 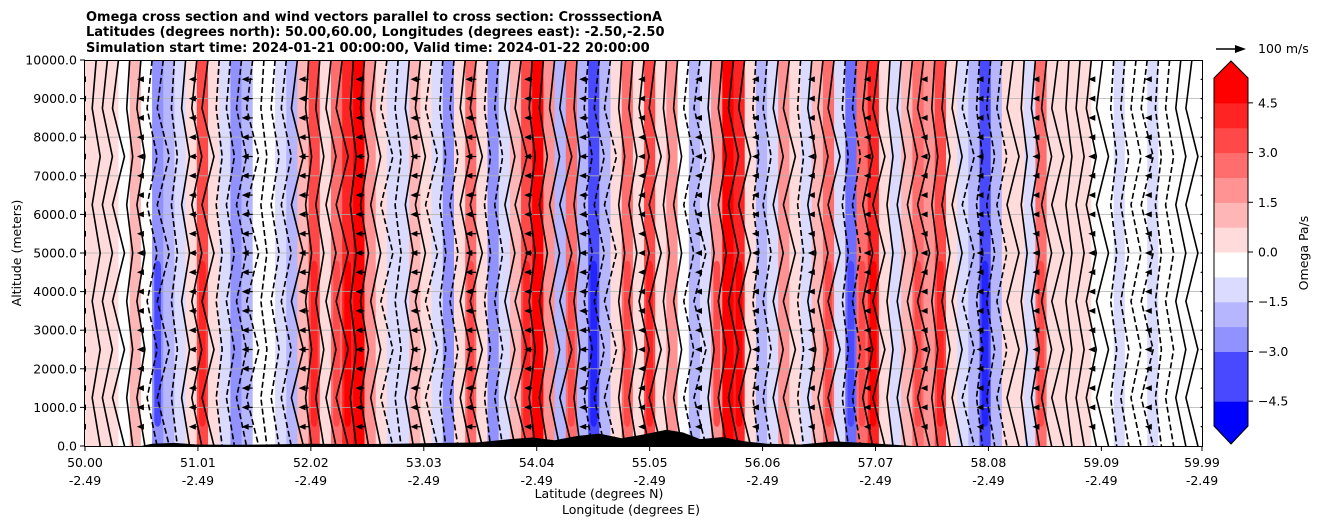 What do you see at coordinates (1273, 401) in the screenshot?
I see `colorbar-tick-label: −4.5` at bounding box center [1273, 401].